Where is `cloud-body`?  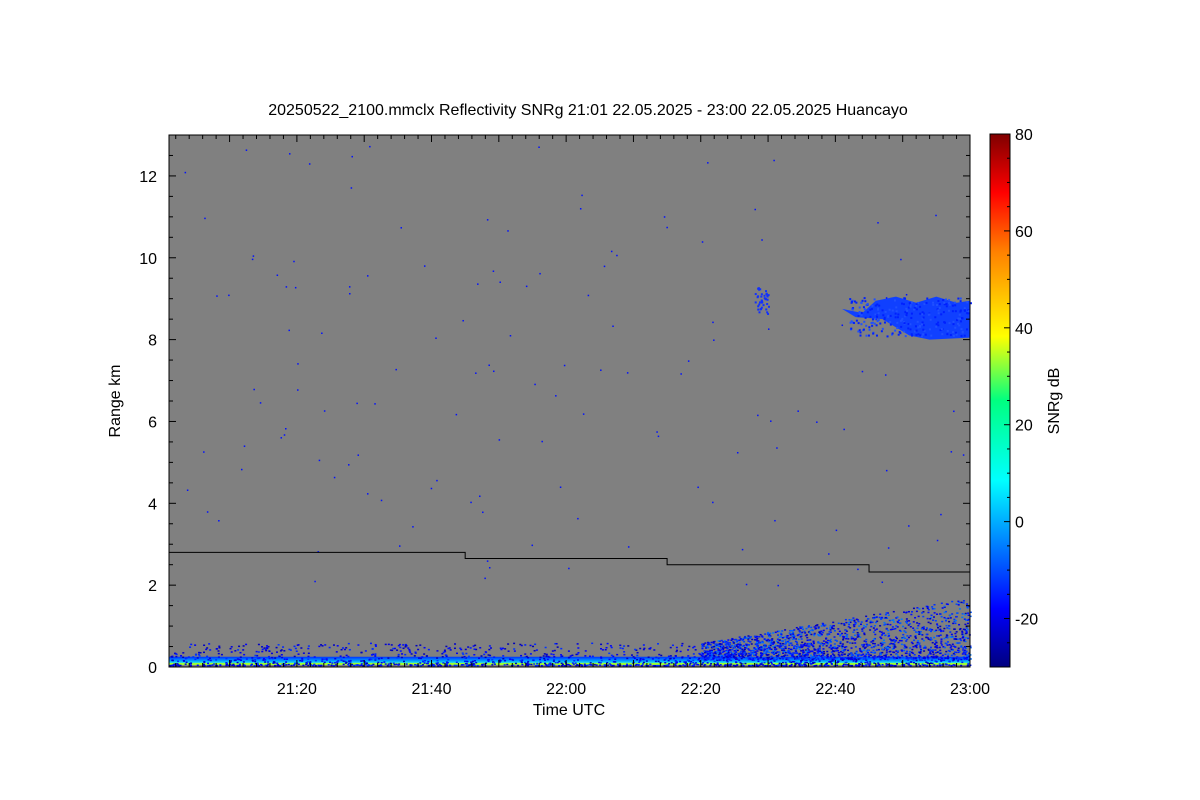
cloud-body is located at coordinates (906, 318).